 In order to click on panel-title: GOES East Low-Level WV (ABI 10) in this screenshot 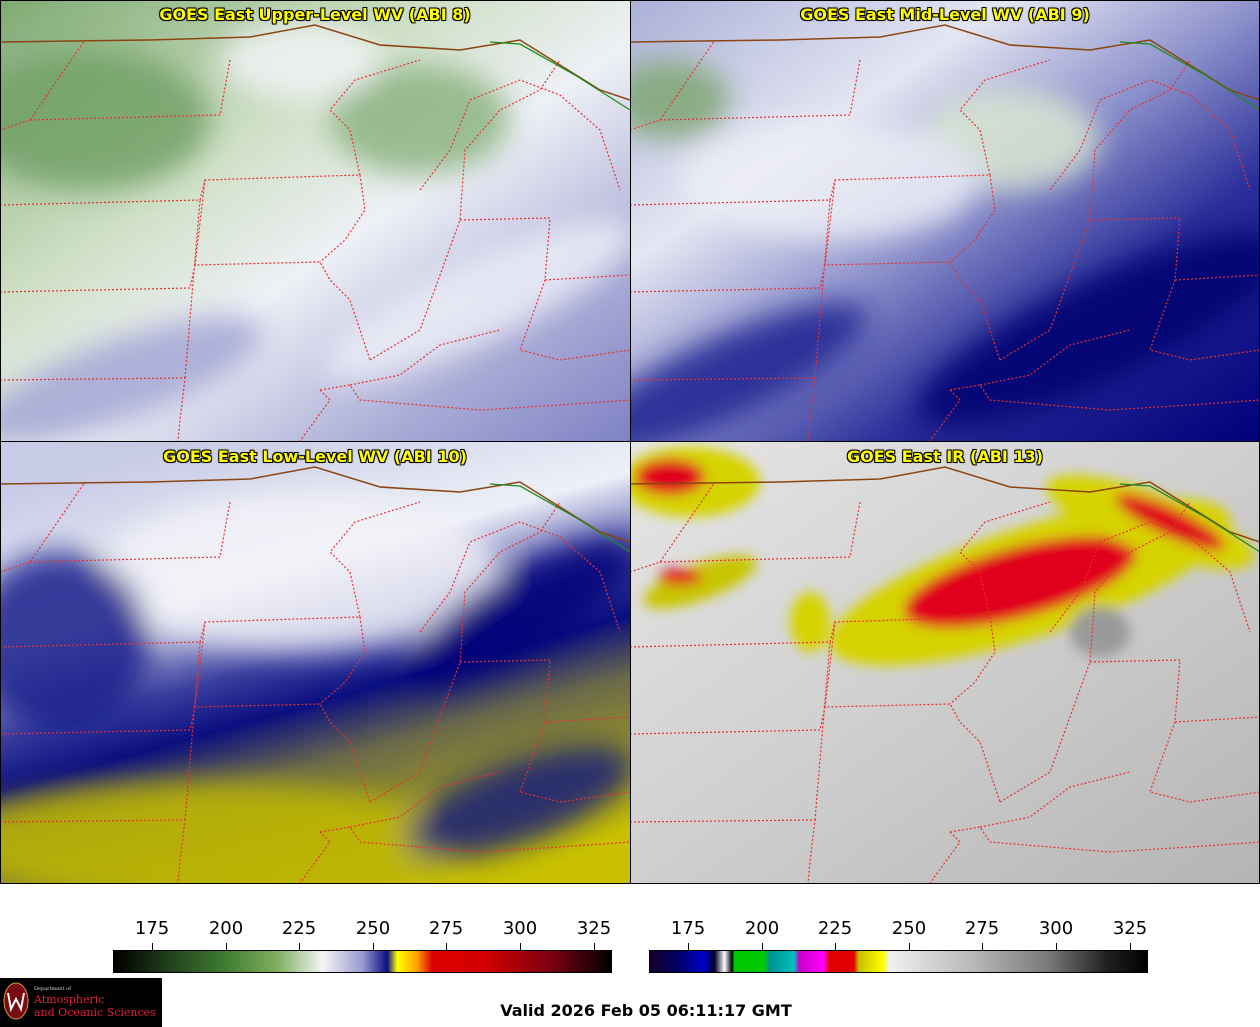, I will do `click(315, 456)`.